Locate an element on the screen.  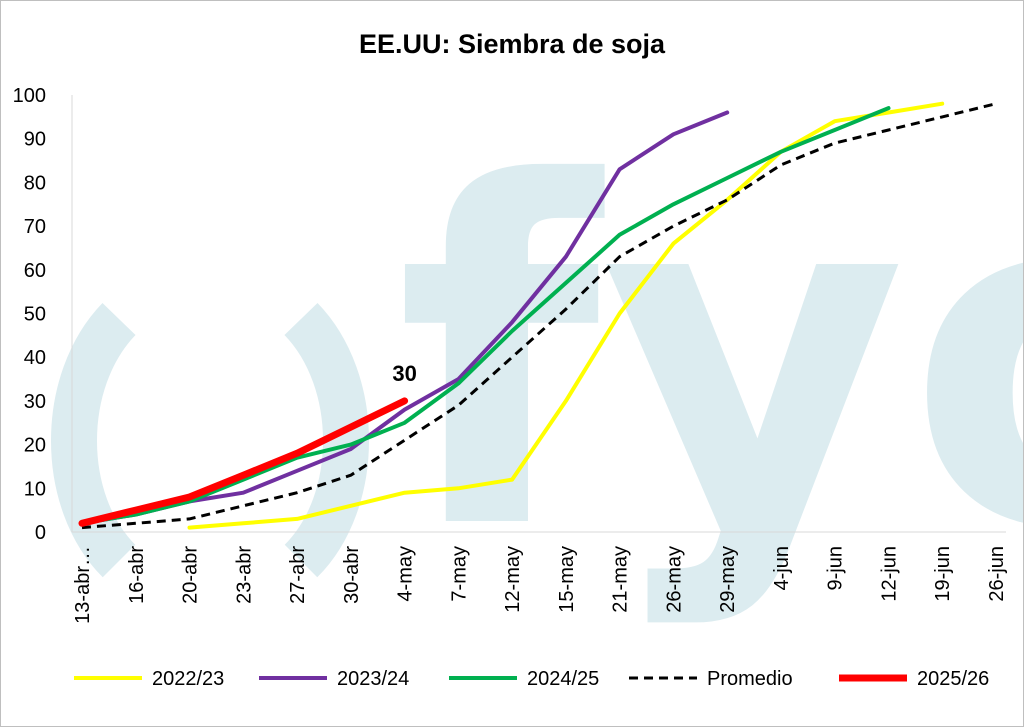
legend-item-2022-23: 2022/23 is located at coordinates (149, 679).